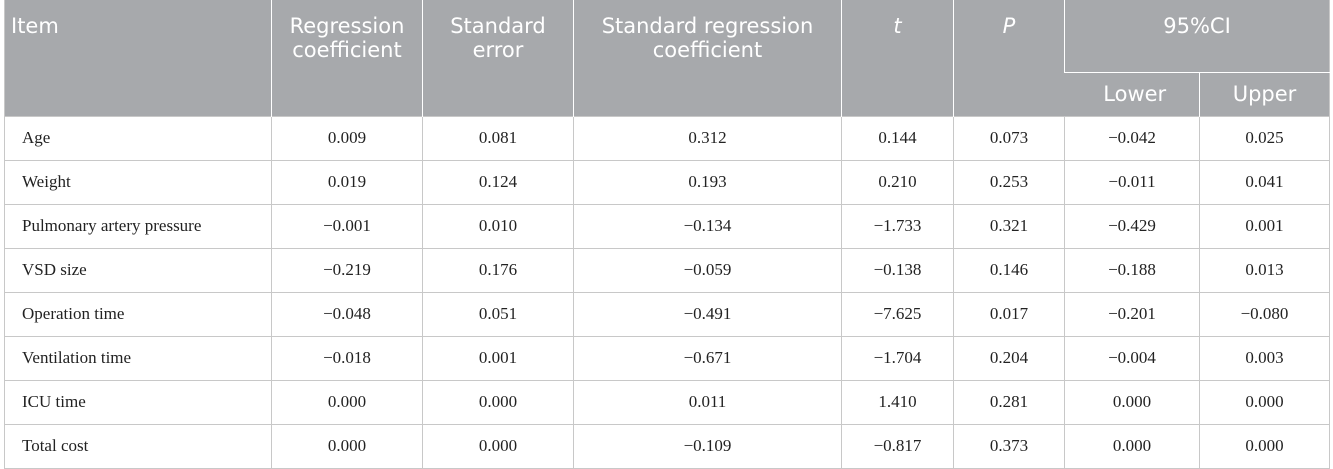 The width and height of the screenshot is (1333, 469). What do you see at coordinates (347, 358) in the screenshot?
I see `cell-reg-coef: −0.018` at bounding box center [347, 358].